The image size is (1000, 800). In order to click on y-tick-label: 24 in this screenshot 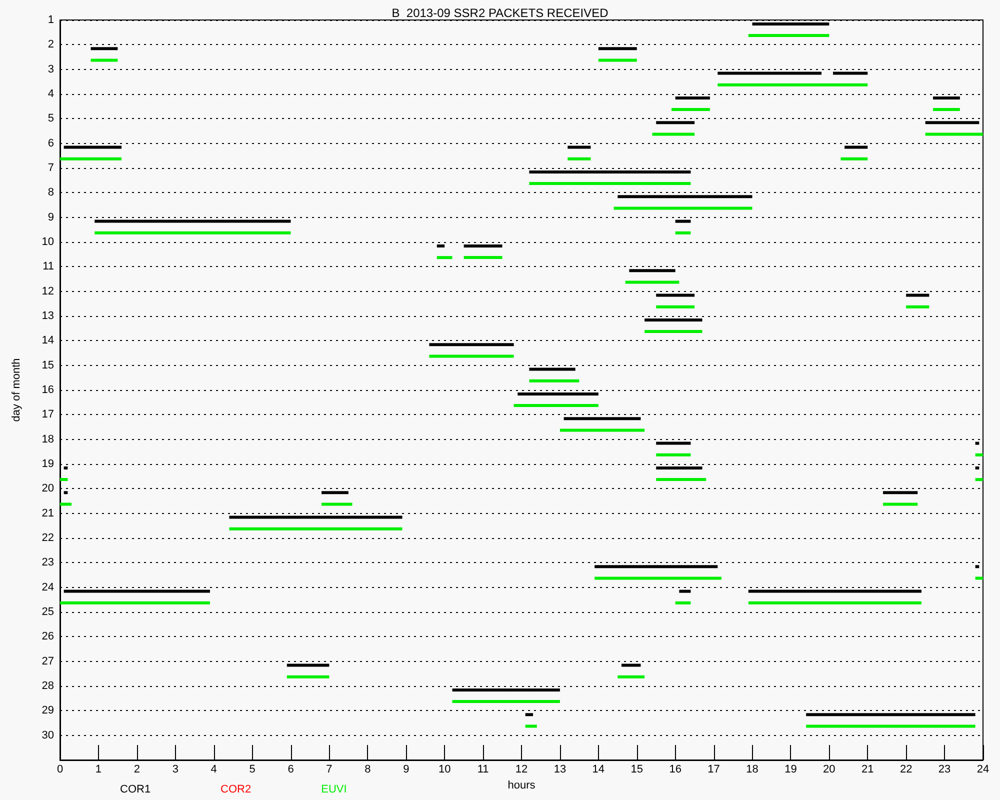, I will do `click(48, 587)`.